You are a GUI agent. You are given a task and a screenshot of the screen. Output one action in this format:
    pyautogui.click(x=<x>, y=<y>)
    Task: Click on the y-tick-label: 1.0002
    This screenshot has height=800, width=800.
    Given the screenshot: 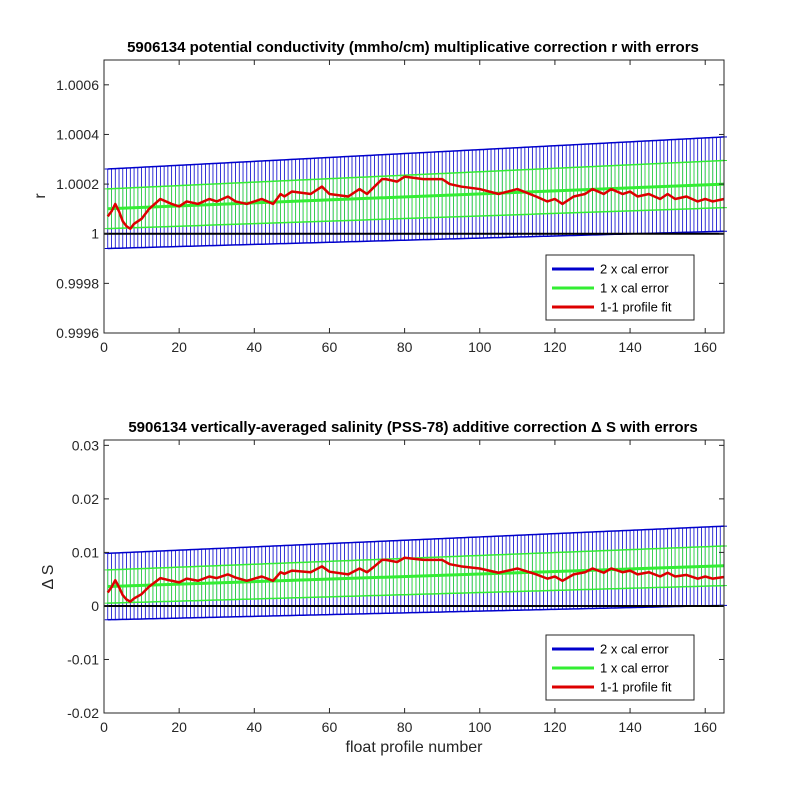 What is the action you would take?
    pyautogui.click(x=77, y=184)
    